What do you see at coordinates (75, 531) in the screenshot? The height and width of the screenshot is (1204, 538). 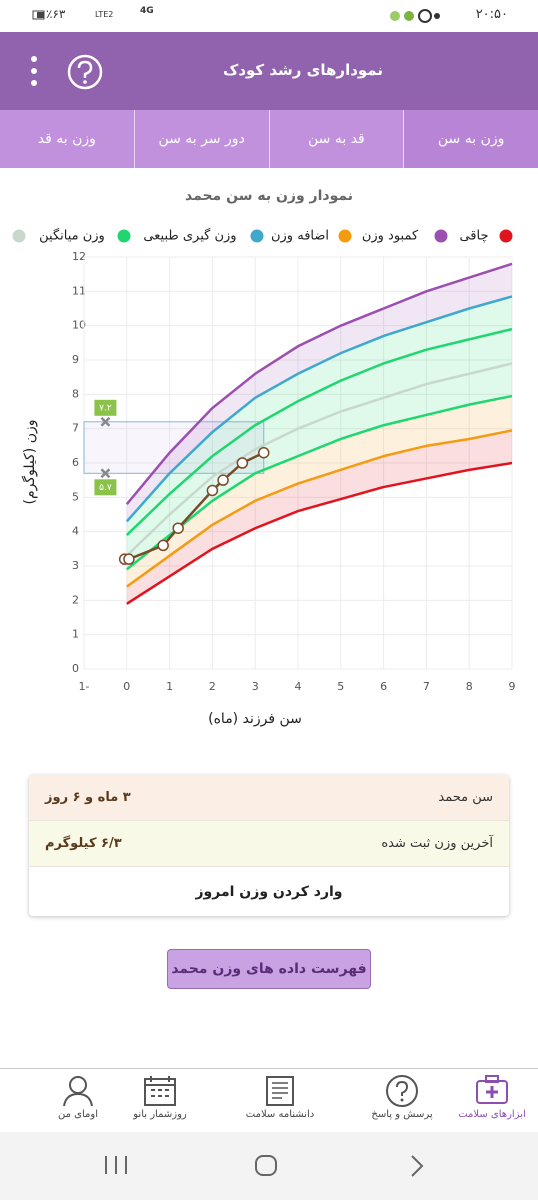 I see `y-tick-label: 4` at bounding box center [75, 531].